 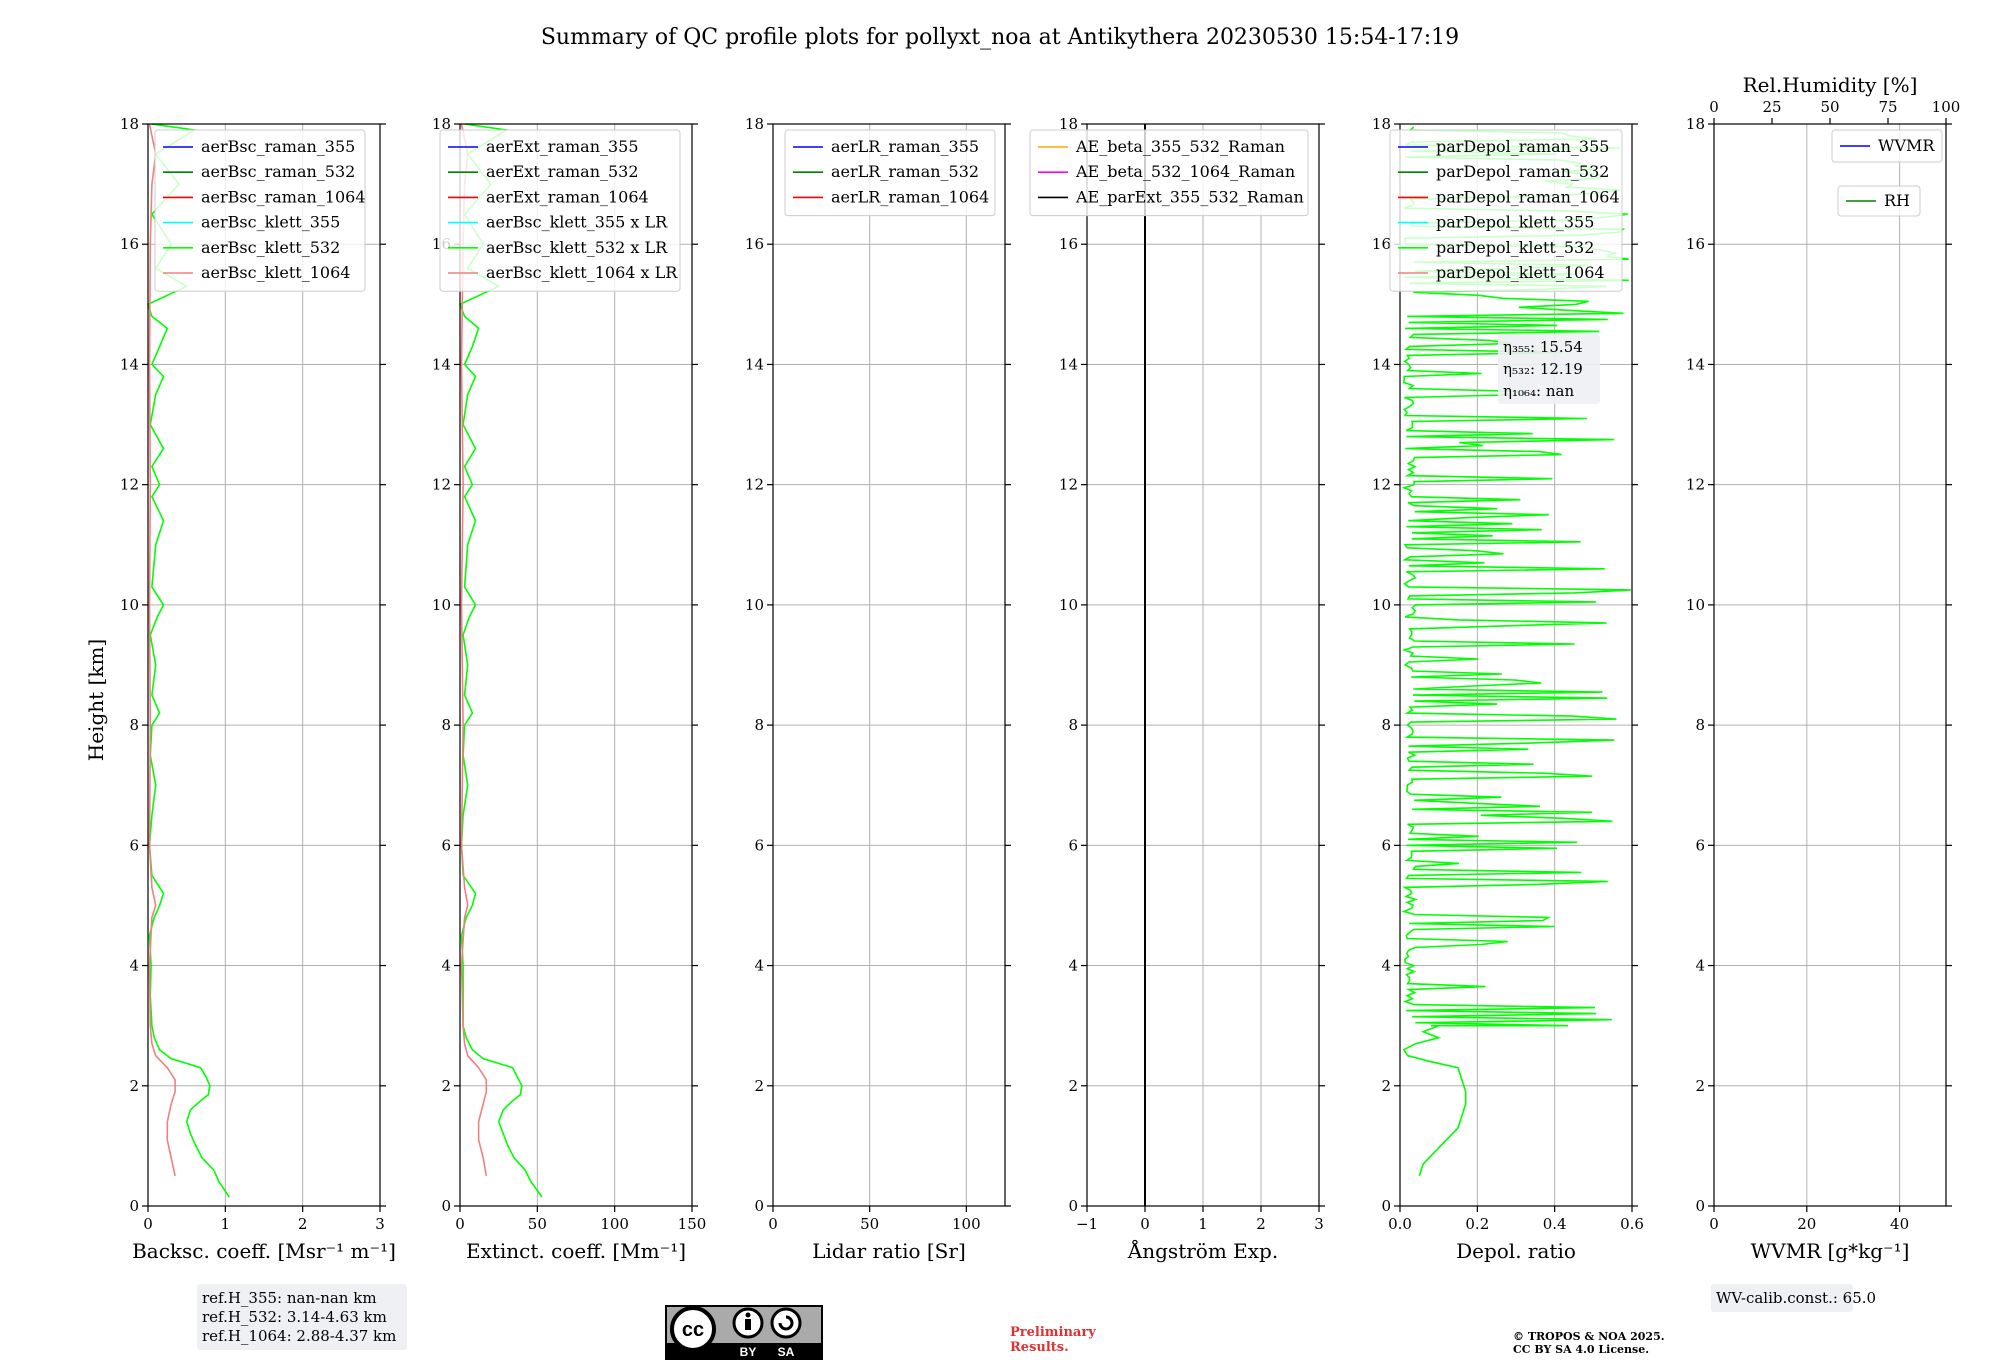 What do you see at coordinates (1381, 244) in the screenshot?
I see `ytick-label-depol: 16` at bounding box center [1381, 244].